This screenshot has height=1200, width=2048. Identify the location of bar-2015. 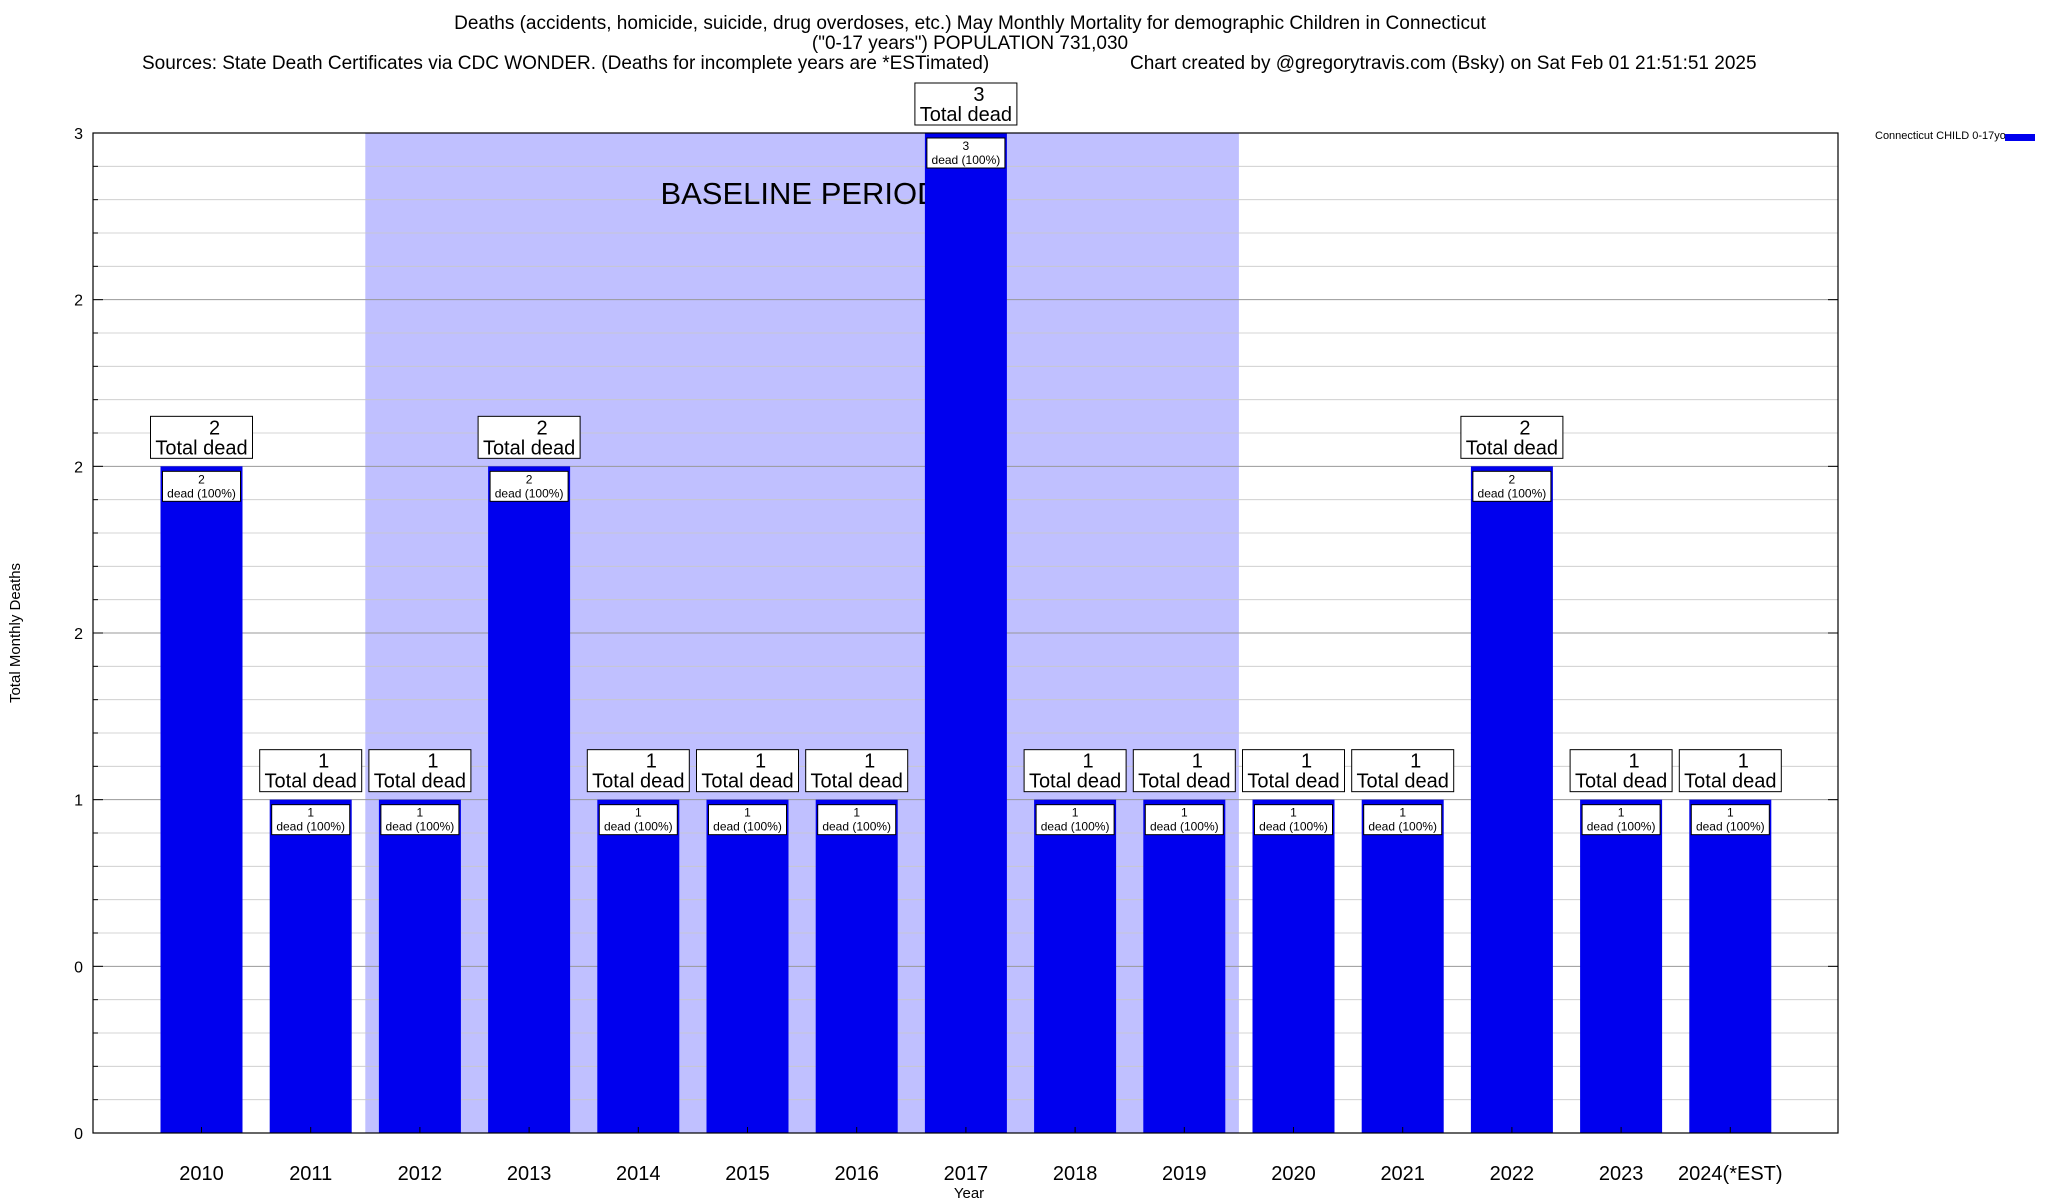
(747, 966).